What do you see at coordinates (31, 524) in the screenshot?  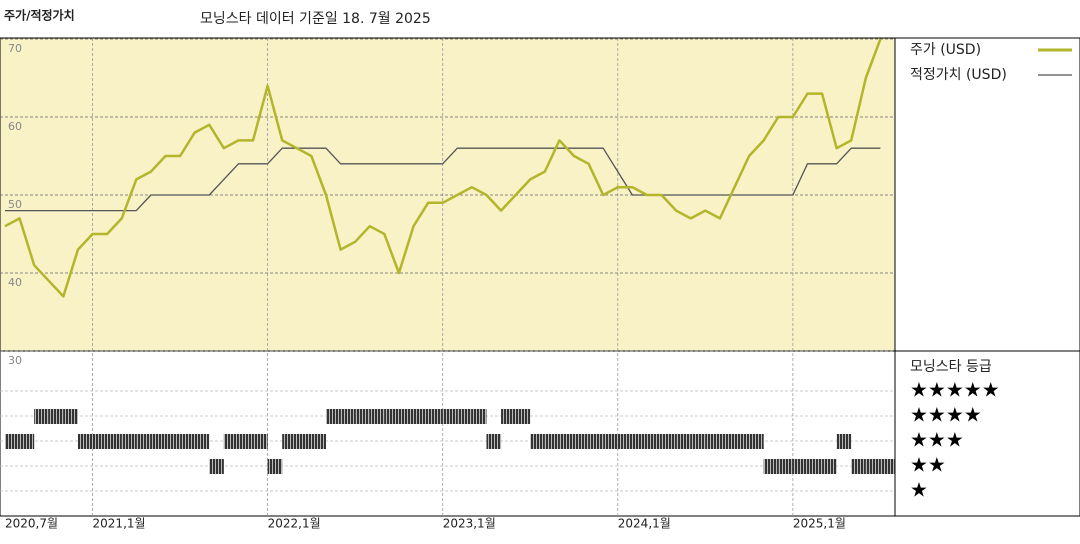 I see `x-tick-label: 2020,7월` at bounding box center [31, 524].